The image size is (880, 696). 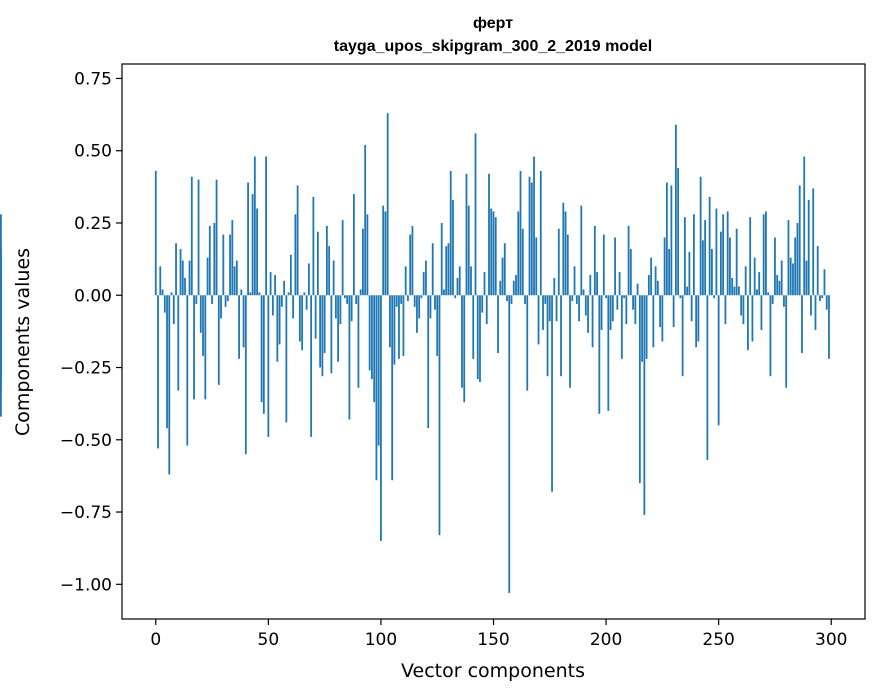 I want to click on y-axis: −1.00 −0.75 −0.50 −0.25 0.00 0.25 0.50 0.75, so click(x=91, y=332).